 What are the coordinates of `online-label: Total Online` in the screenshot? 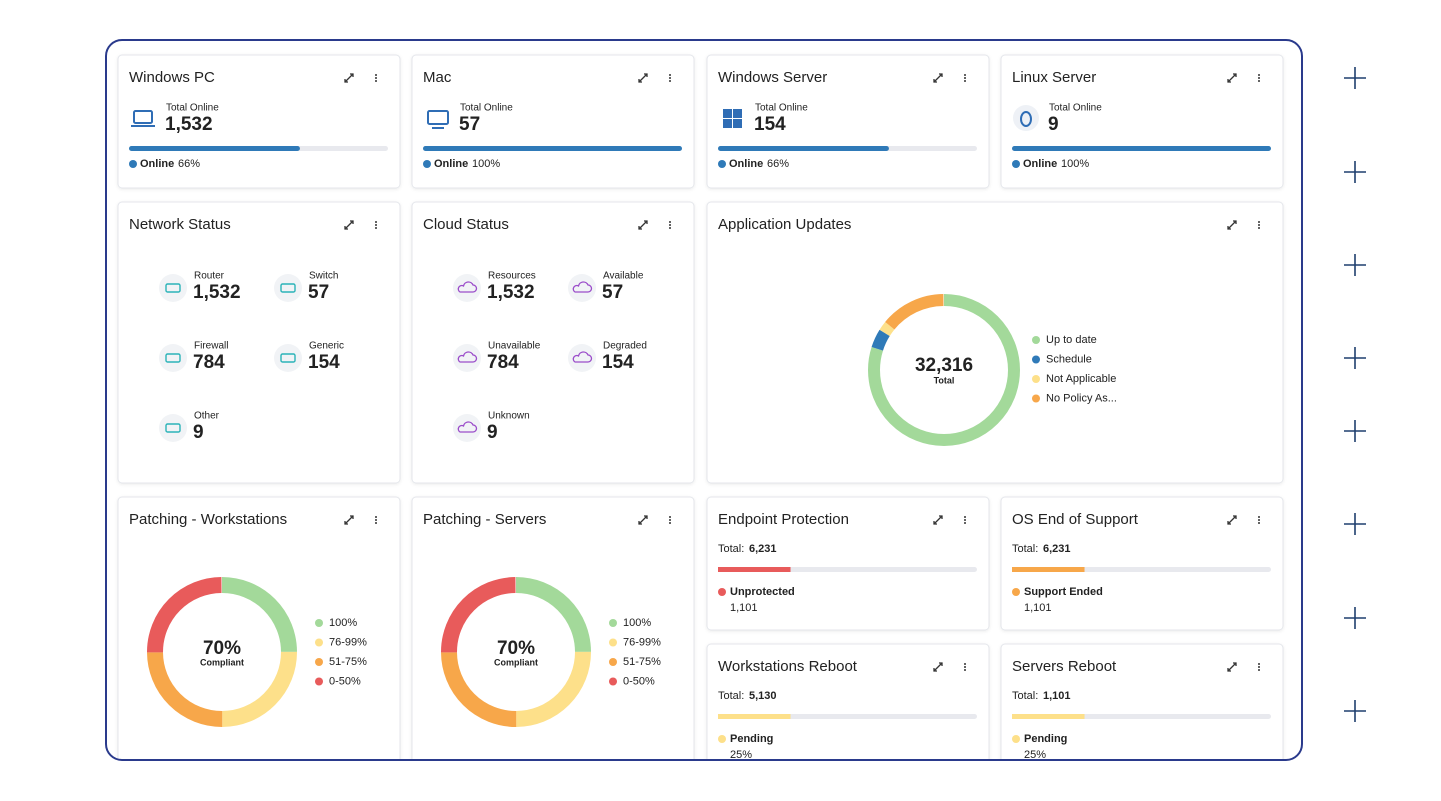 It's located at (1075, 108).